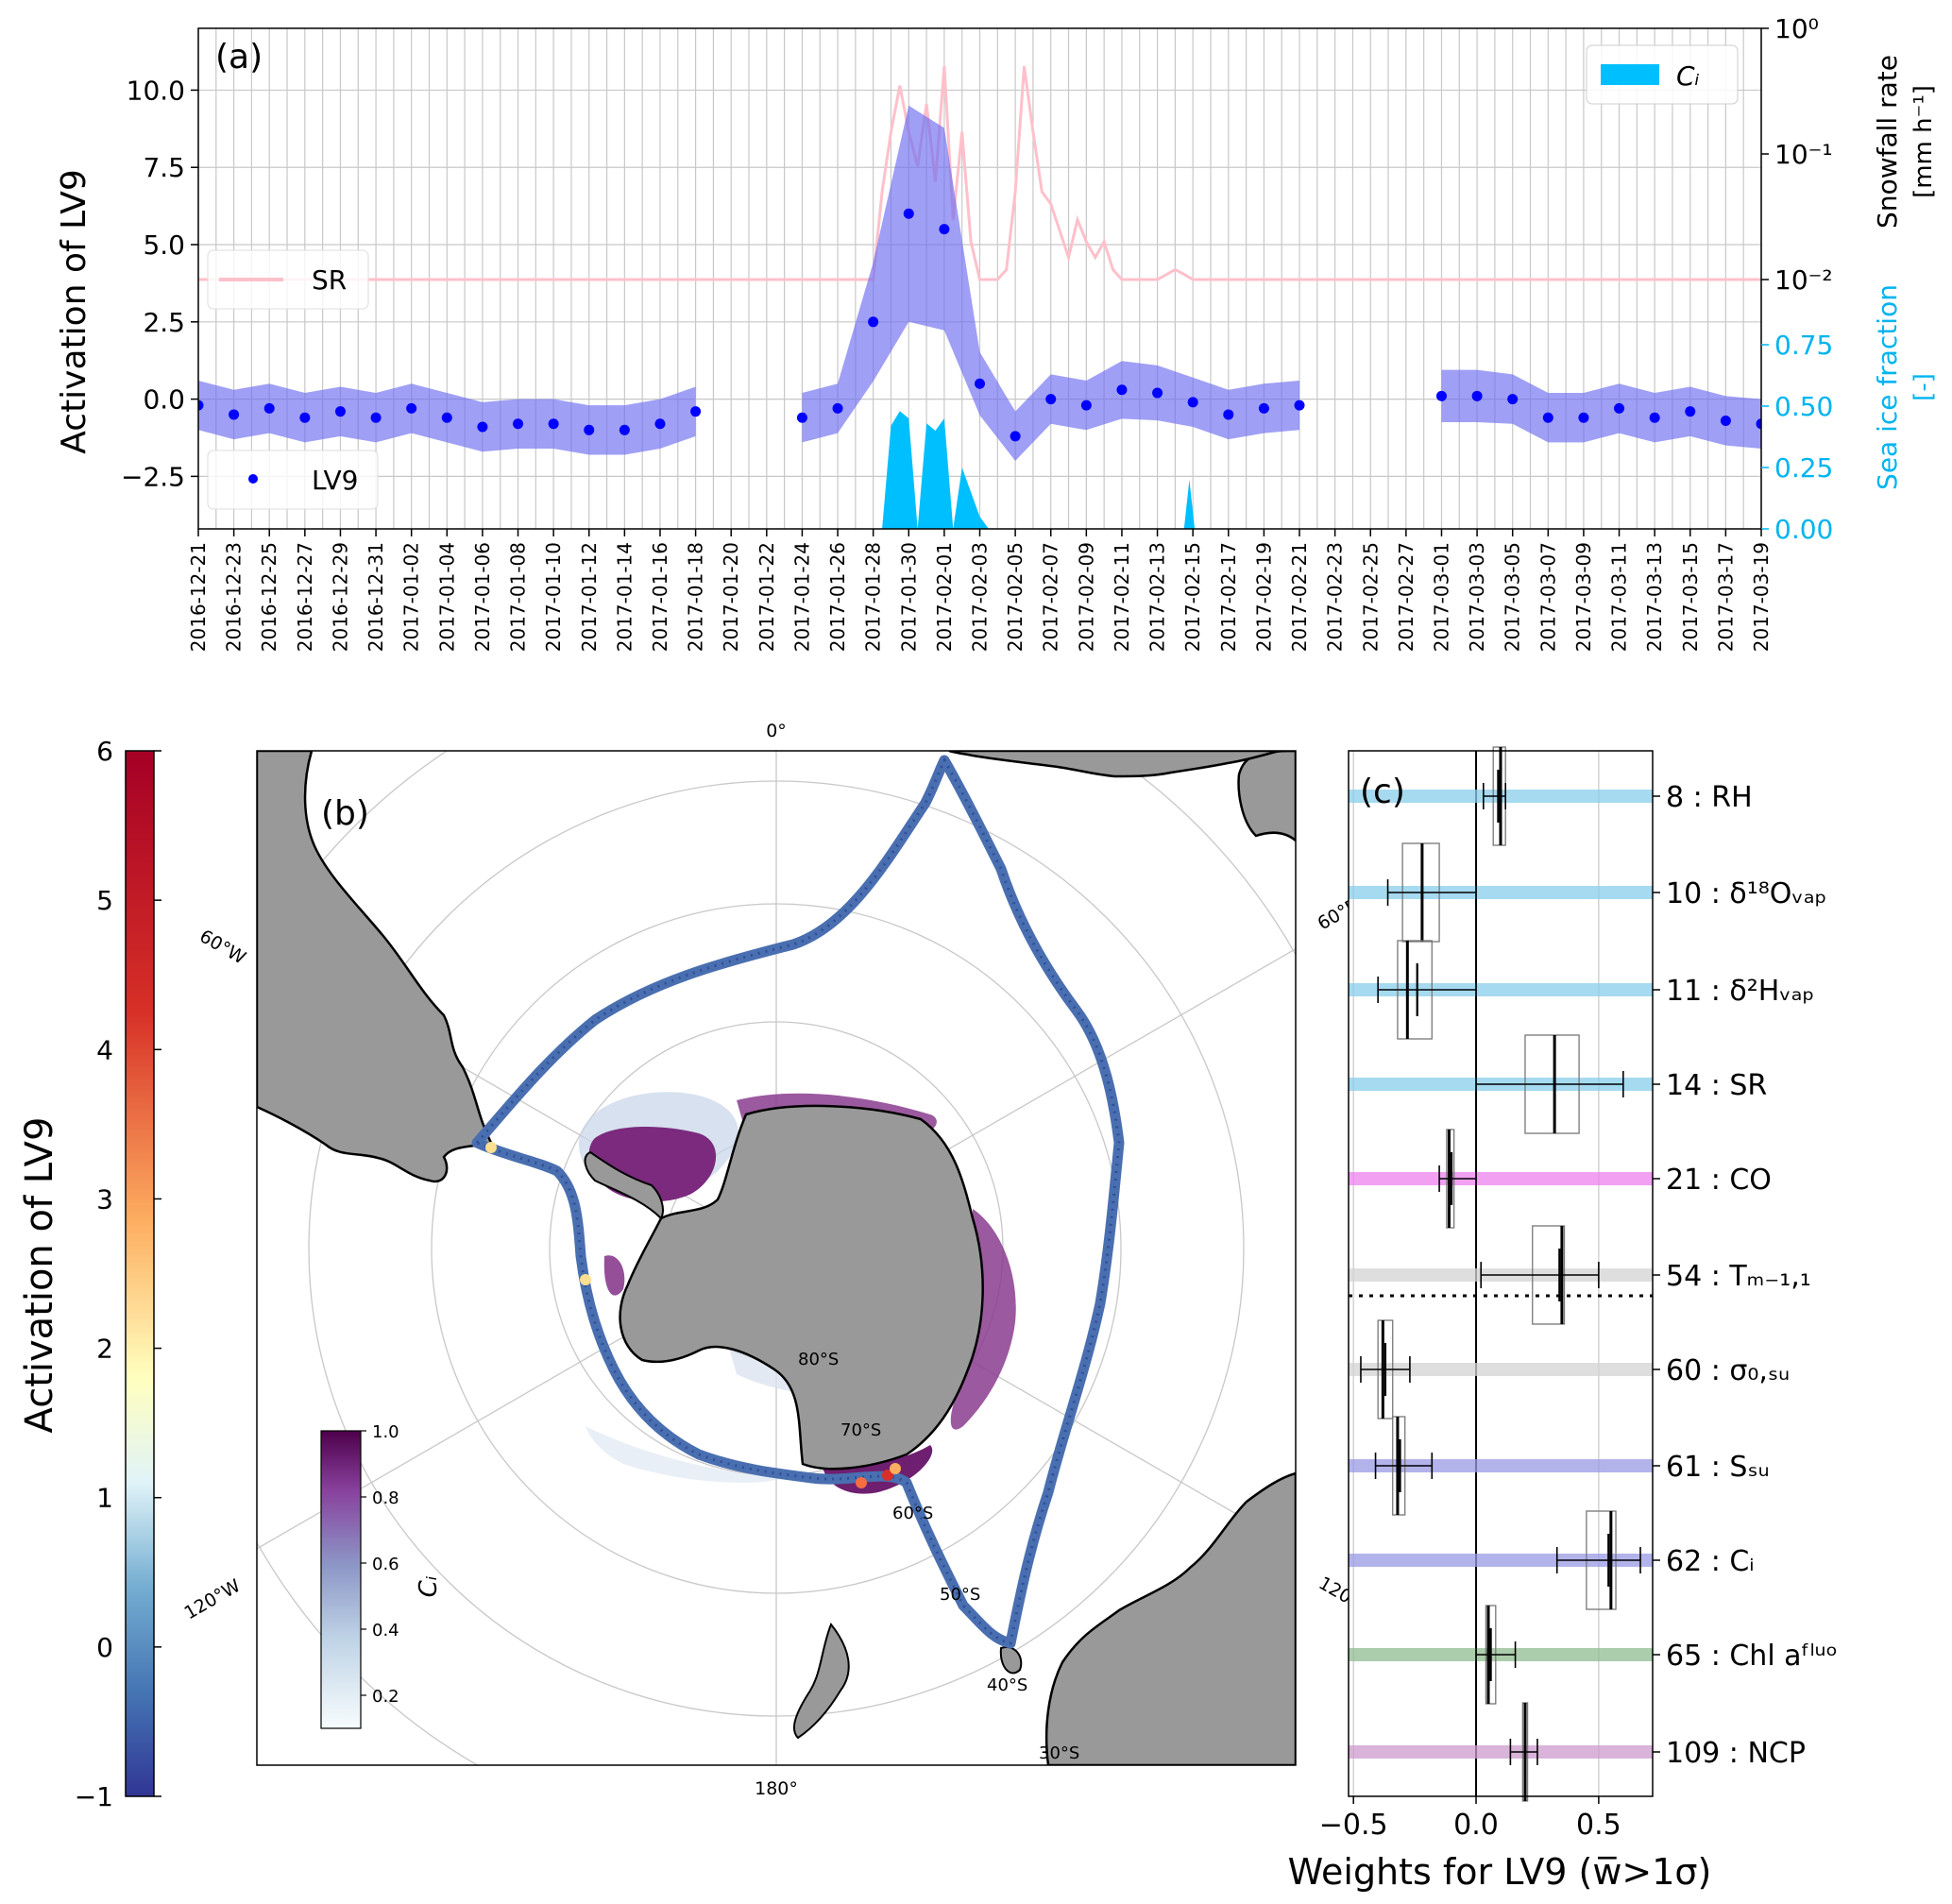  What do you see at coordinates (39, 1275) in the screenshot?
I see `colorbar-label: Activation of LV9` at bounding box center [39, 1275].